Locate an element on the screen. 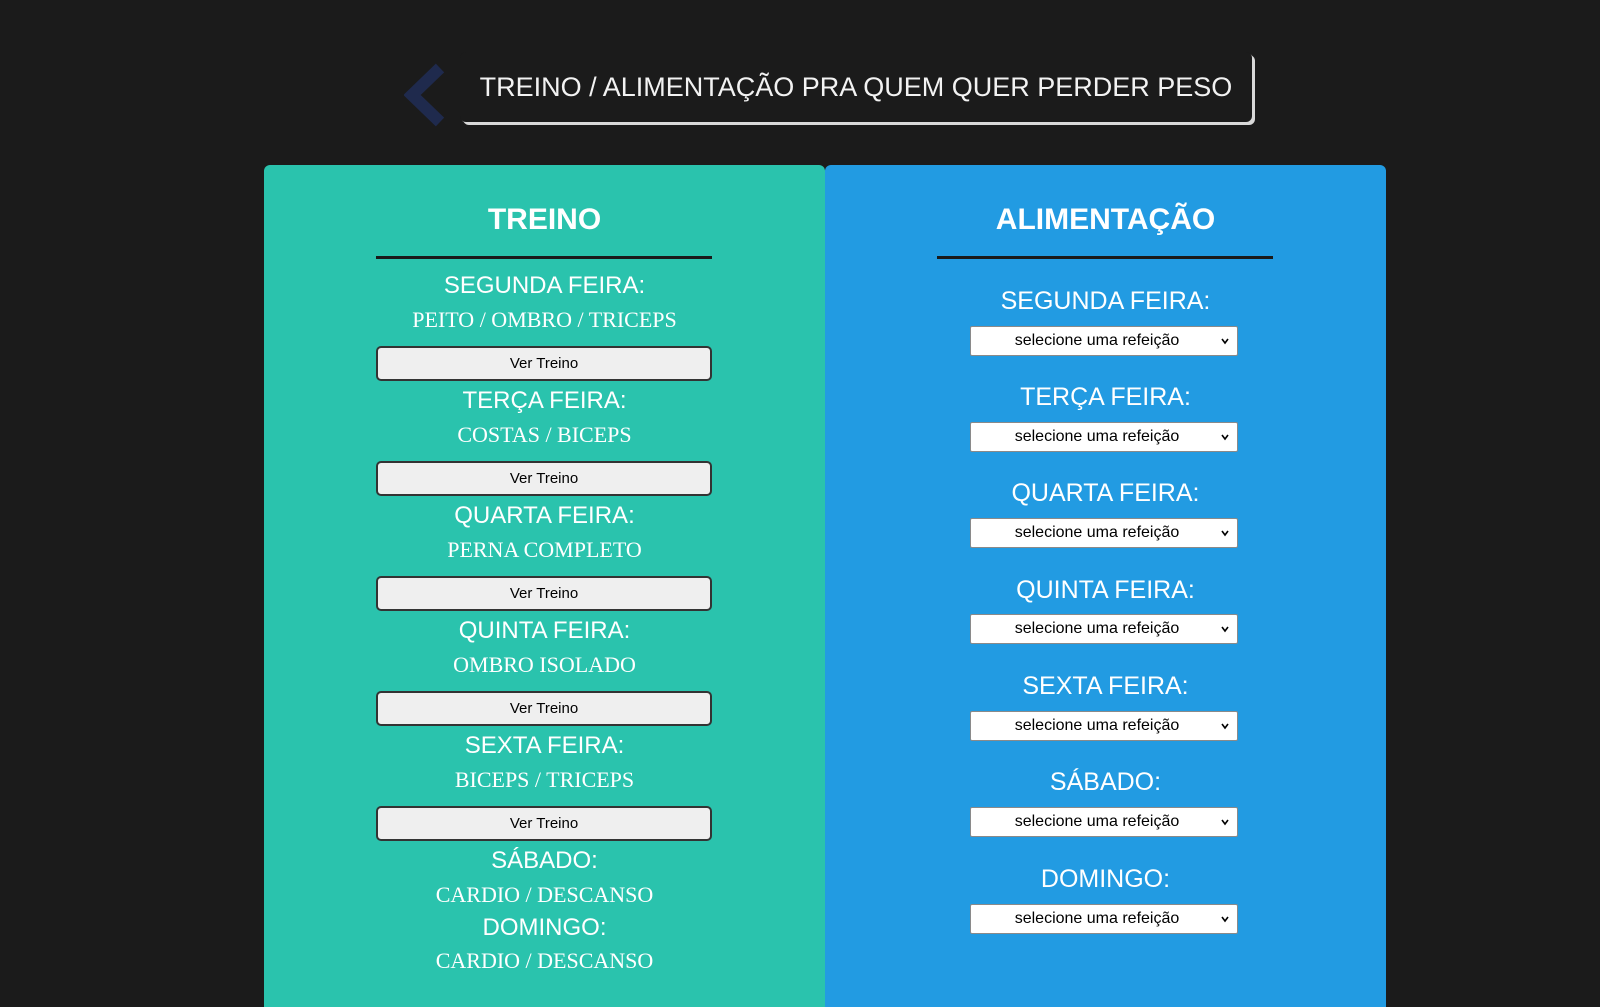  treino-day-label: SEGUNDA FEIRA: is located at coordinates (544, 285).